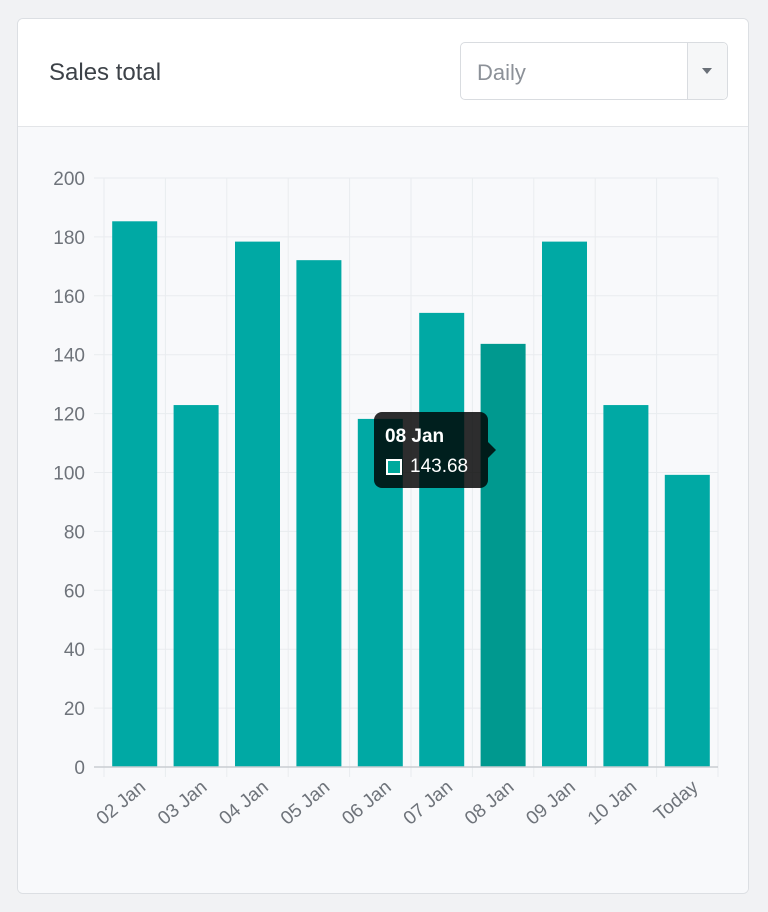  What do you see at coordinates (305, 803) in the screenshot?
I see `x-tick-label: 05 Jan` at bounding box center [305, 803].